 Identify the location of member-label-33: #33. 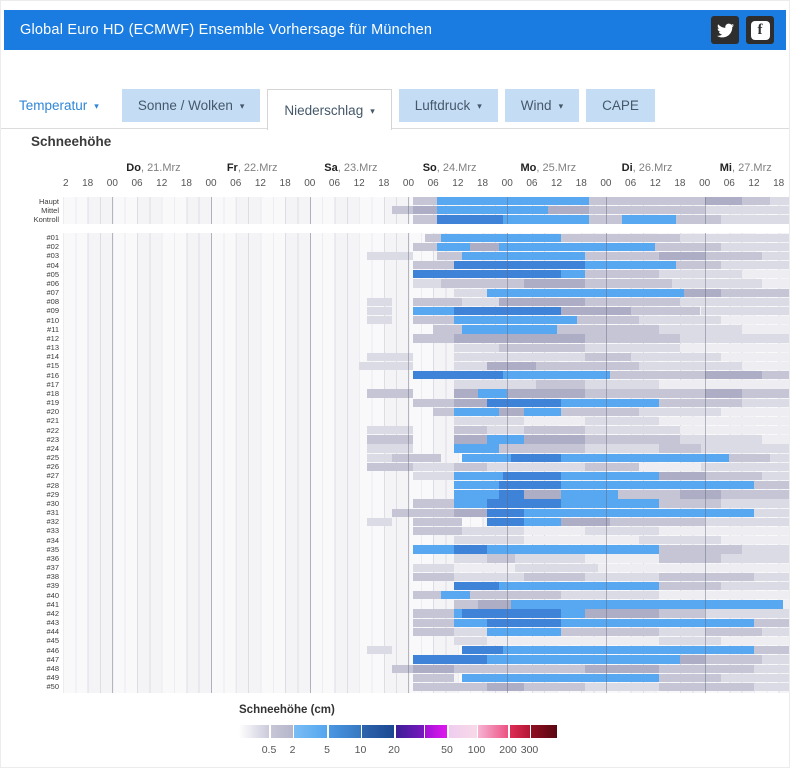
(52, 531).